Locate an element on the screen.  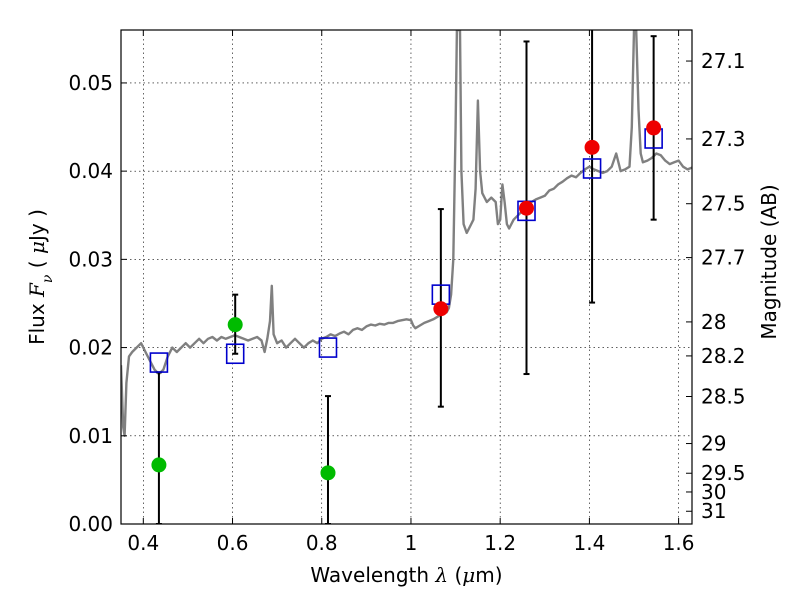
right-tick-label: 31 is located at coordinates (713, 511).